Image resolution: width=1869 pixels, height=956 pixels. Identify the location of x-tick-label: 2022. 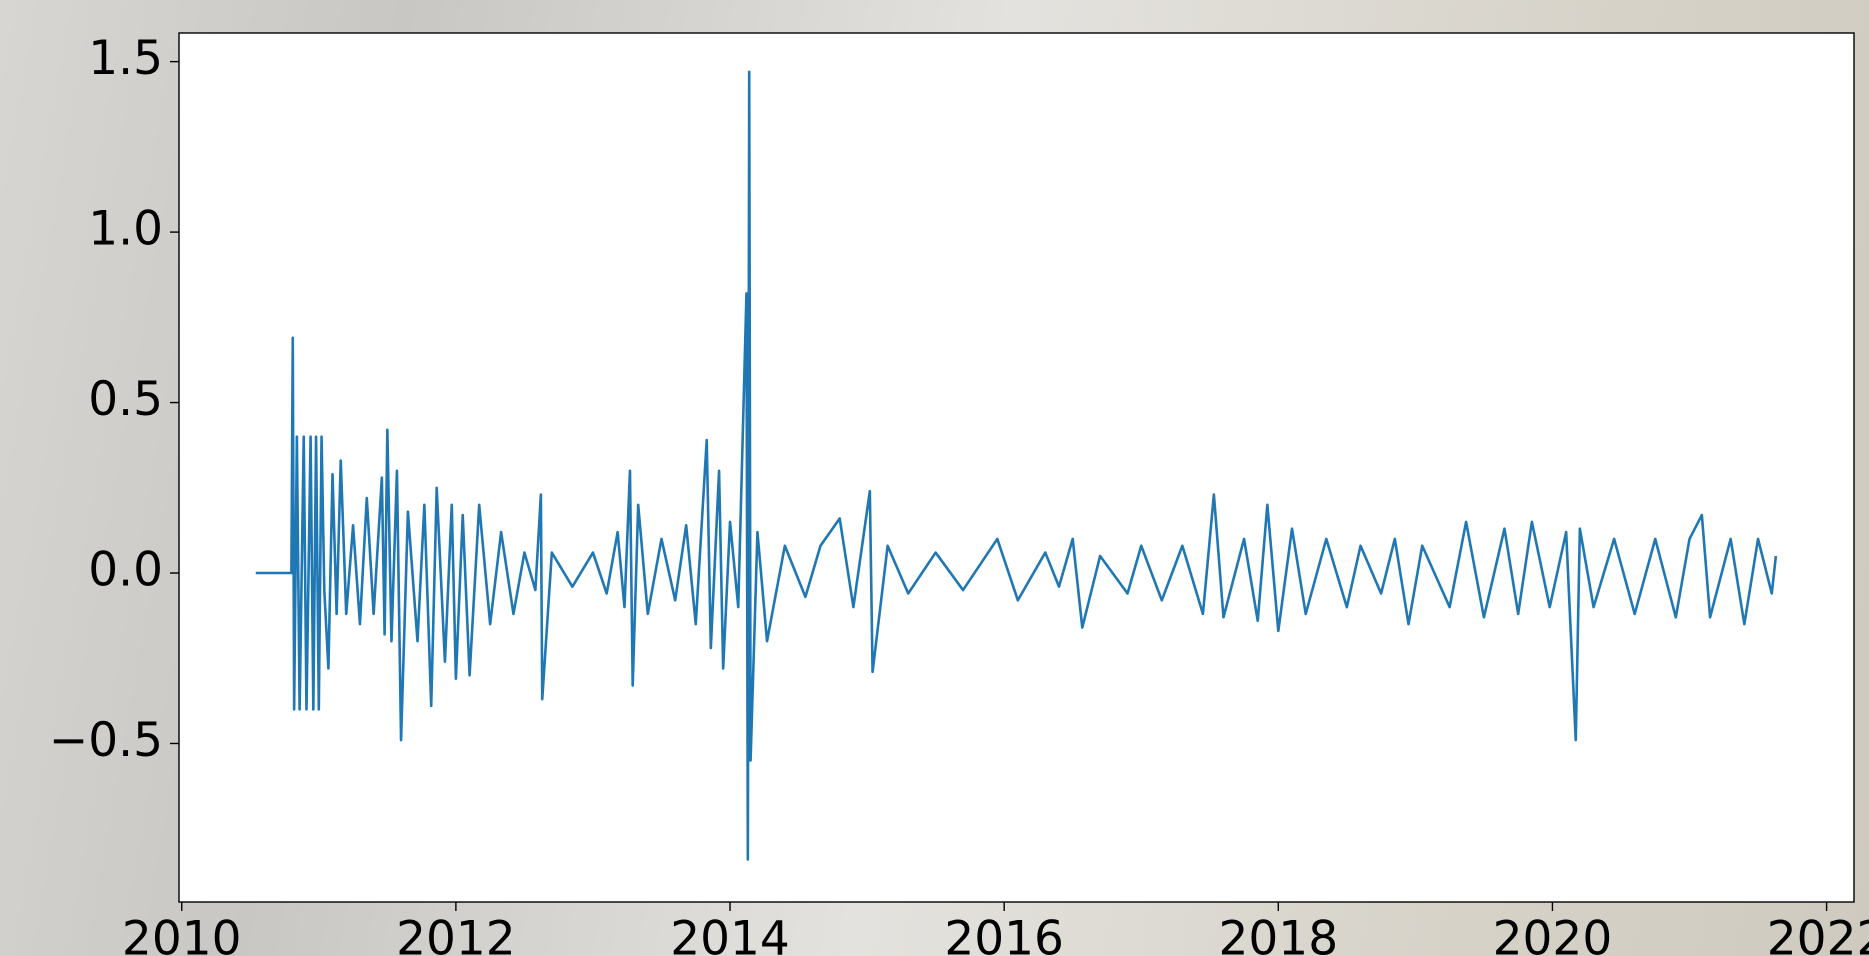
(1818, 934).